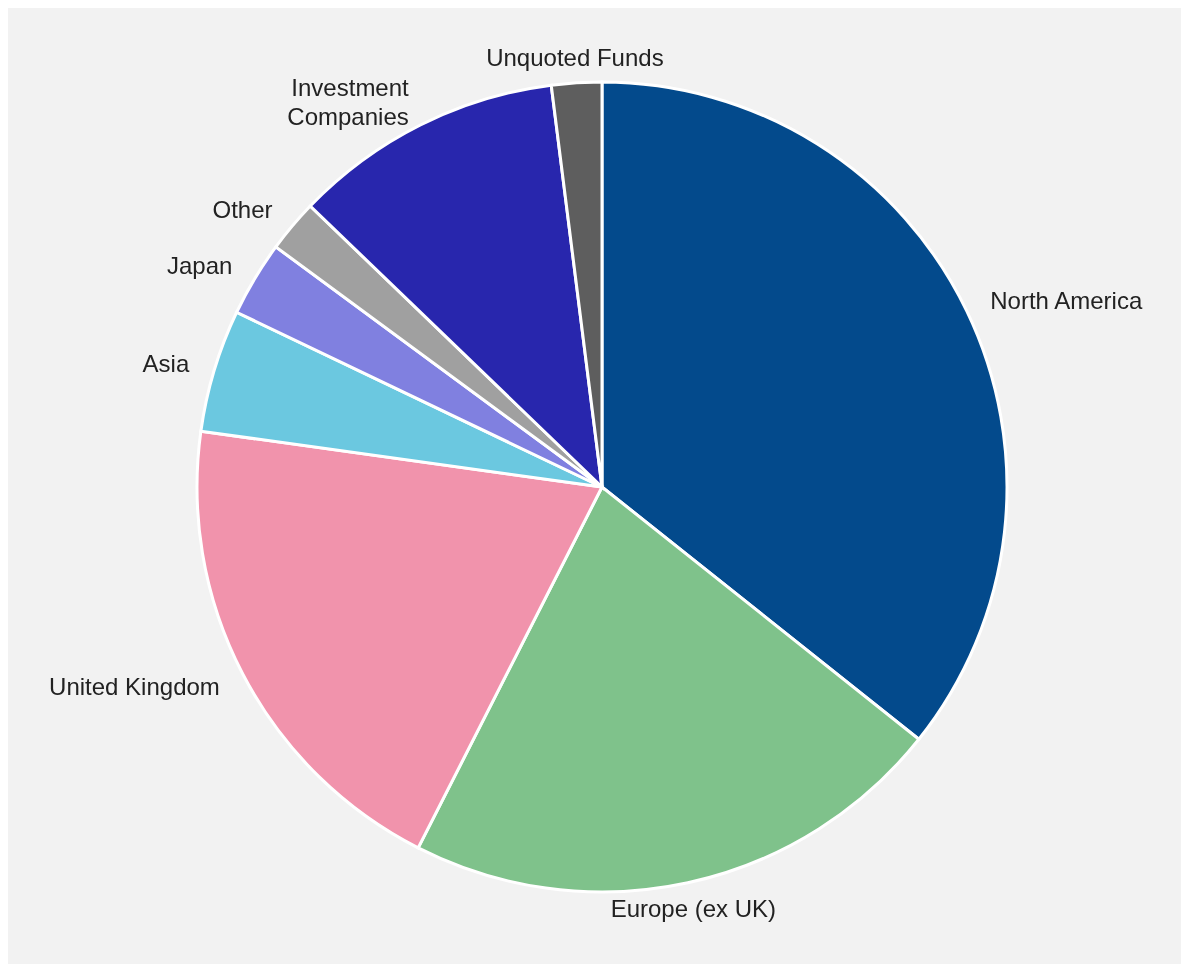 This screenshot has height=972, width=1189. Describe the element at coordinates (1066, 300) in the screenshot. I see `slice-label: North America` at that location.